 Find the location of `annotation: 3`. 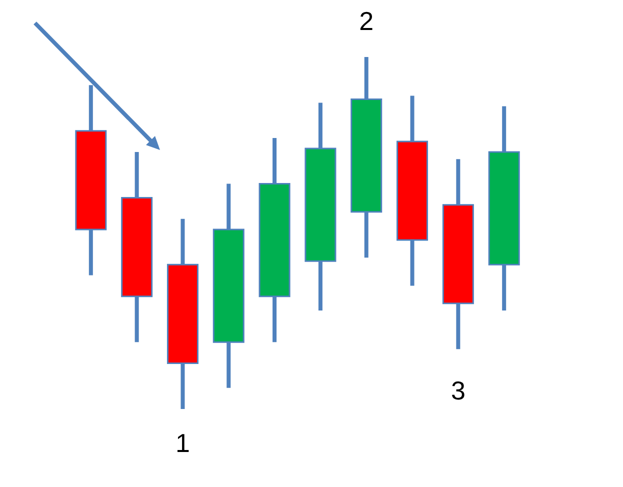

annotation: 3 is located at coordinates (458, 390).